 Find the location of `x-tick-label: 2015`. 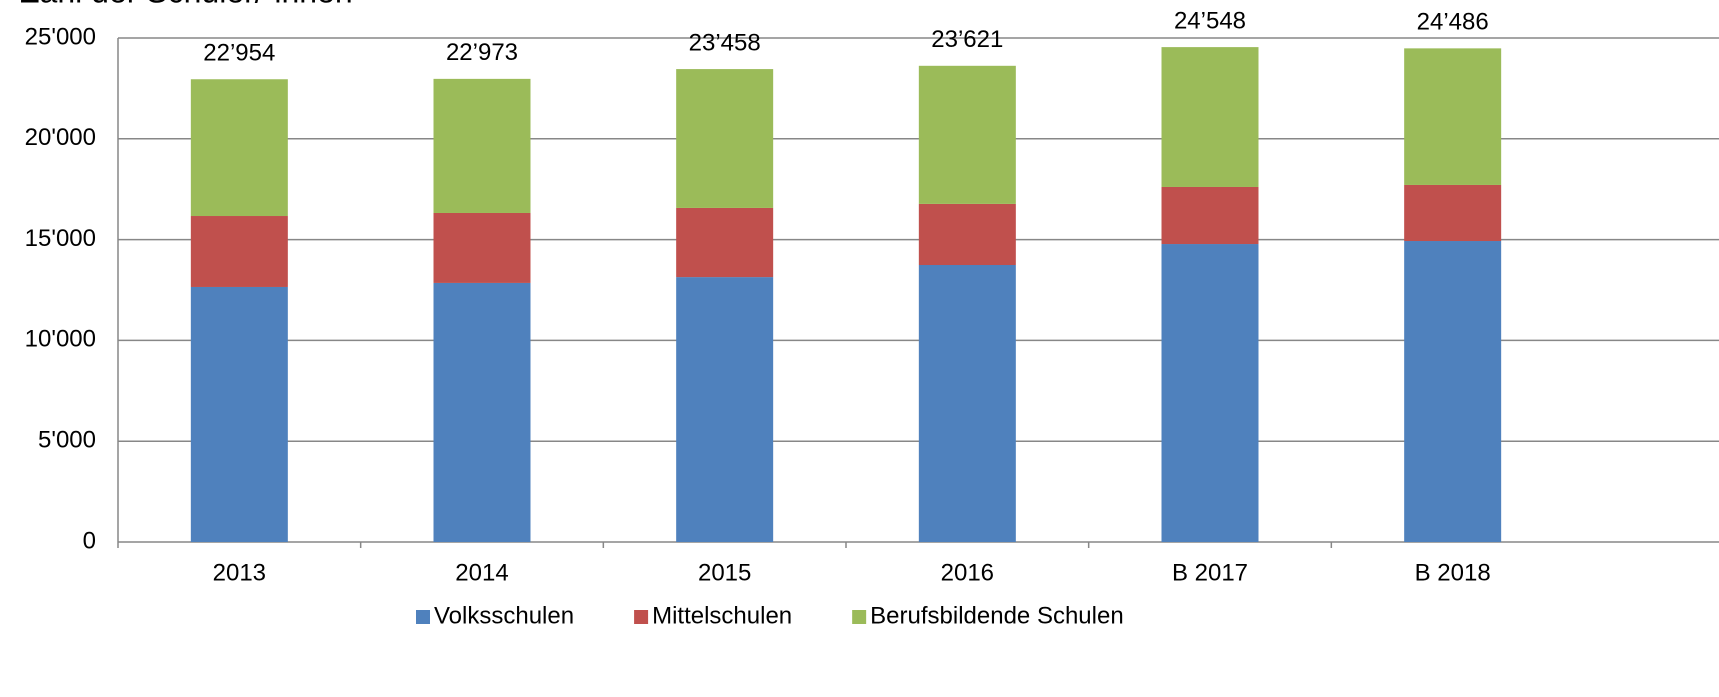

x-tick-label: 2015 is located at coordinates (724, 572).